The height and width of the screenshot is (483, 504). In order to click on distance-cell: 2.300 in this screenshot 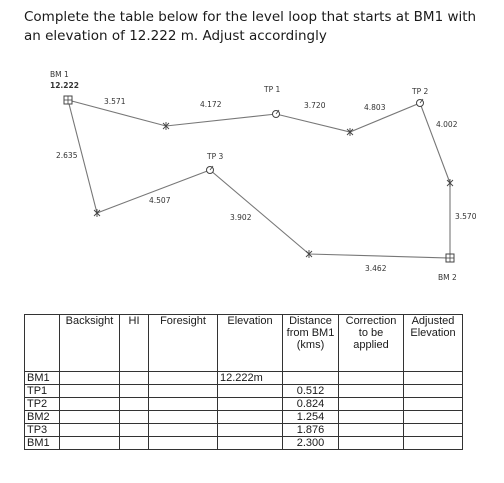, I will do `click(310, 443)`.